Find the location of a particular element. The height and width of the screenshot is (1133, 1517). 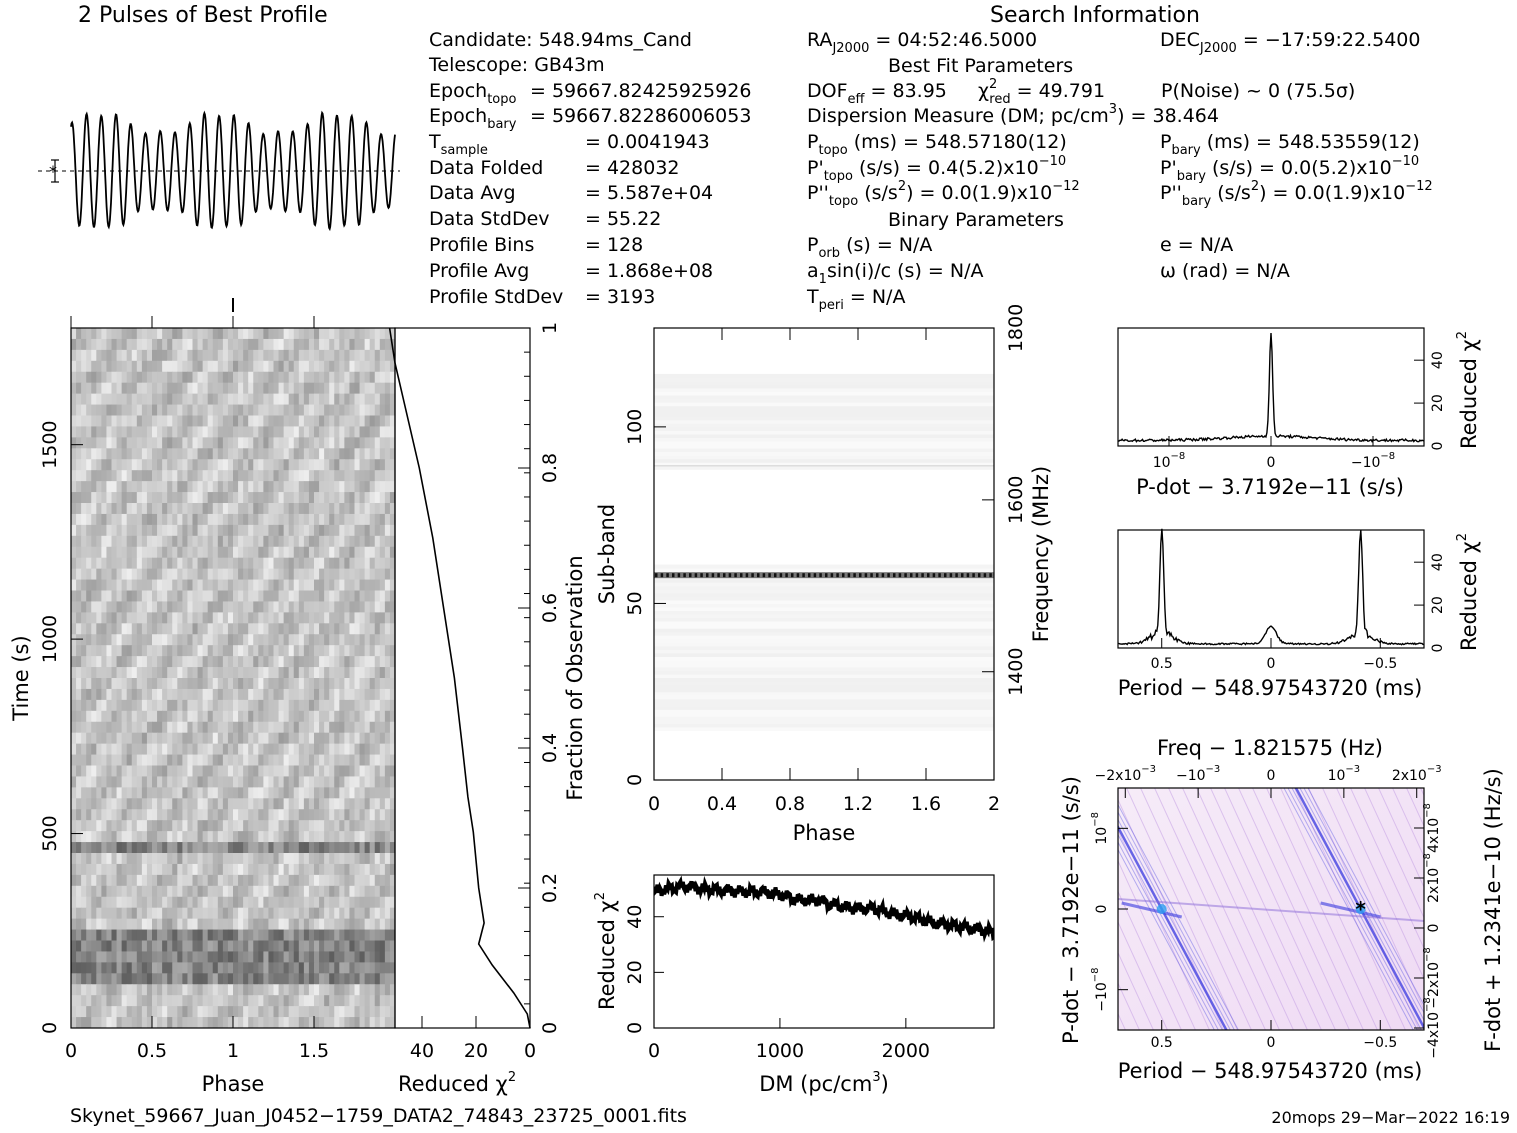

subband-ylabel: Sub-band is located at coordinates (607, 554).